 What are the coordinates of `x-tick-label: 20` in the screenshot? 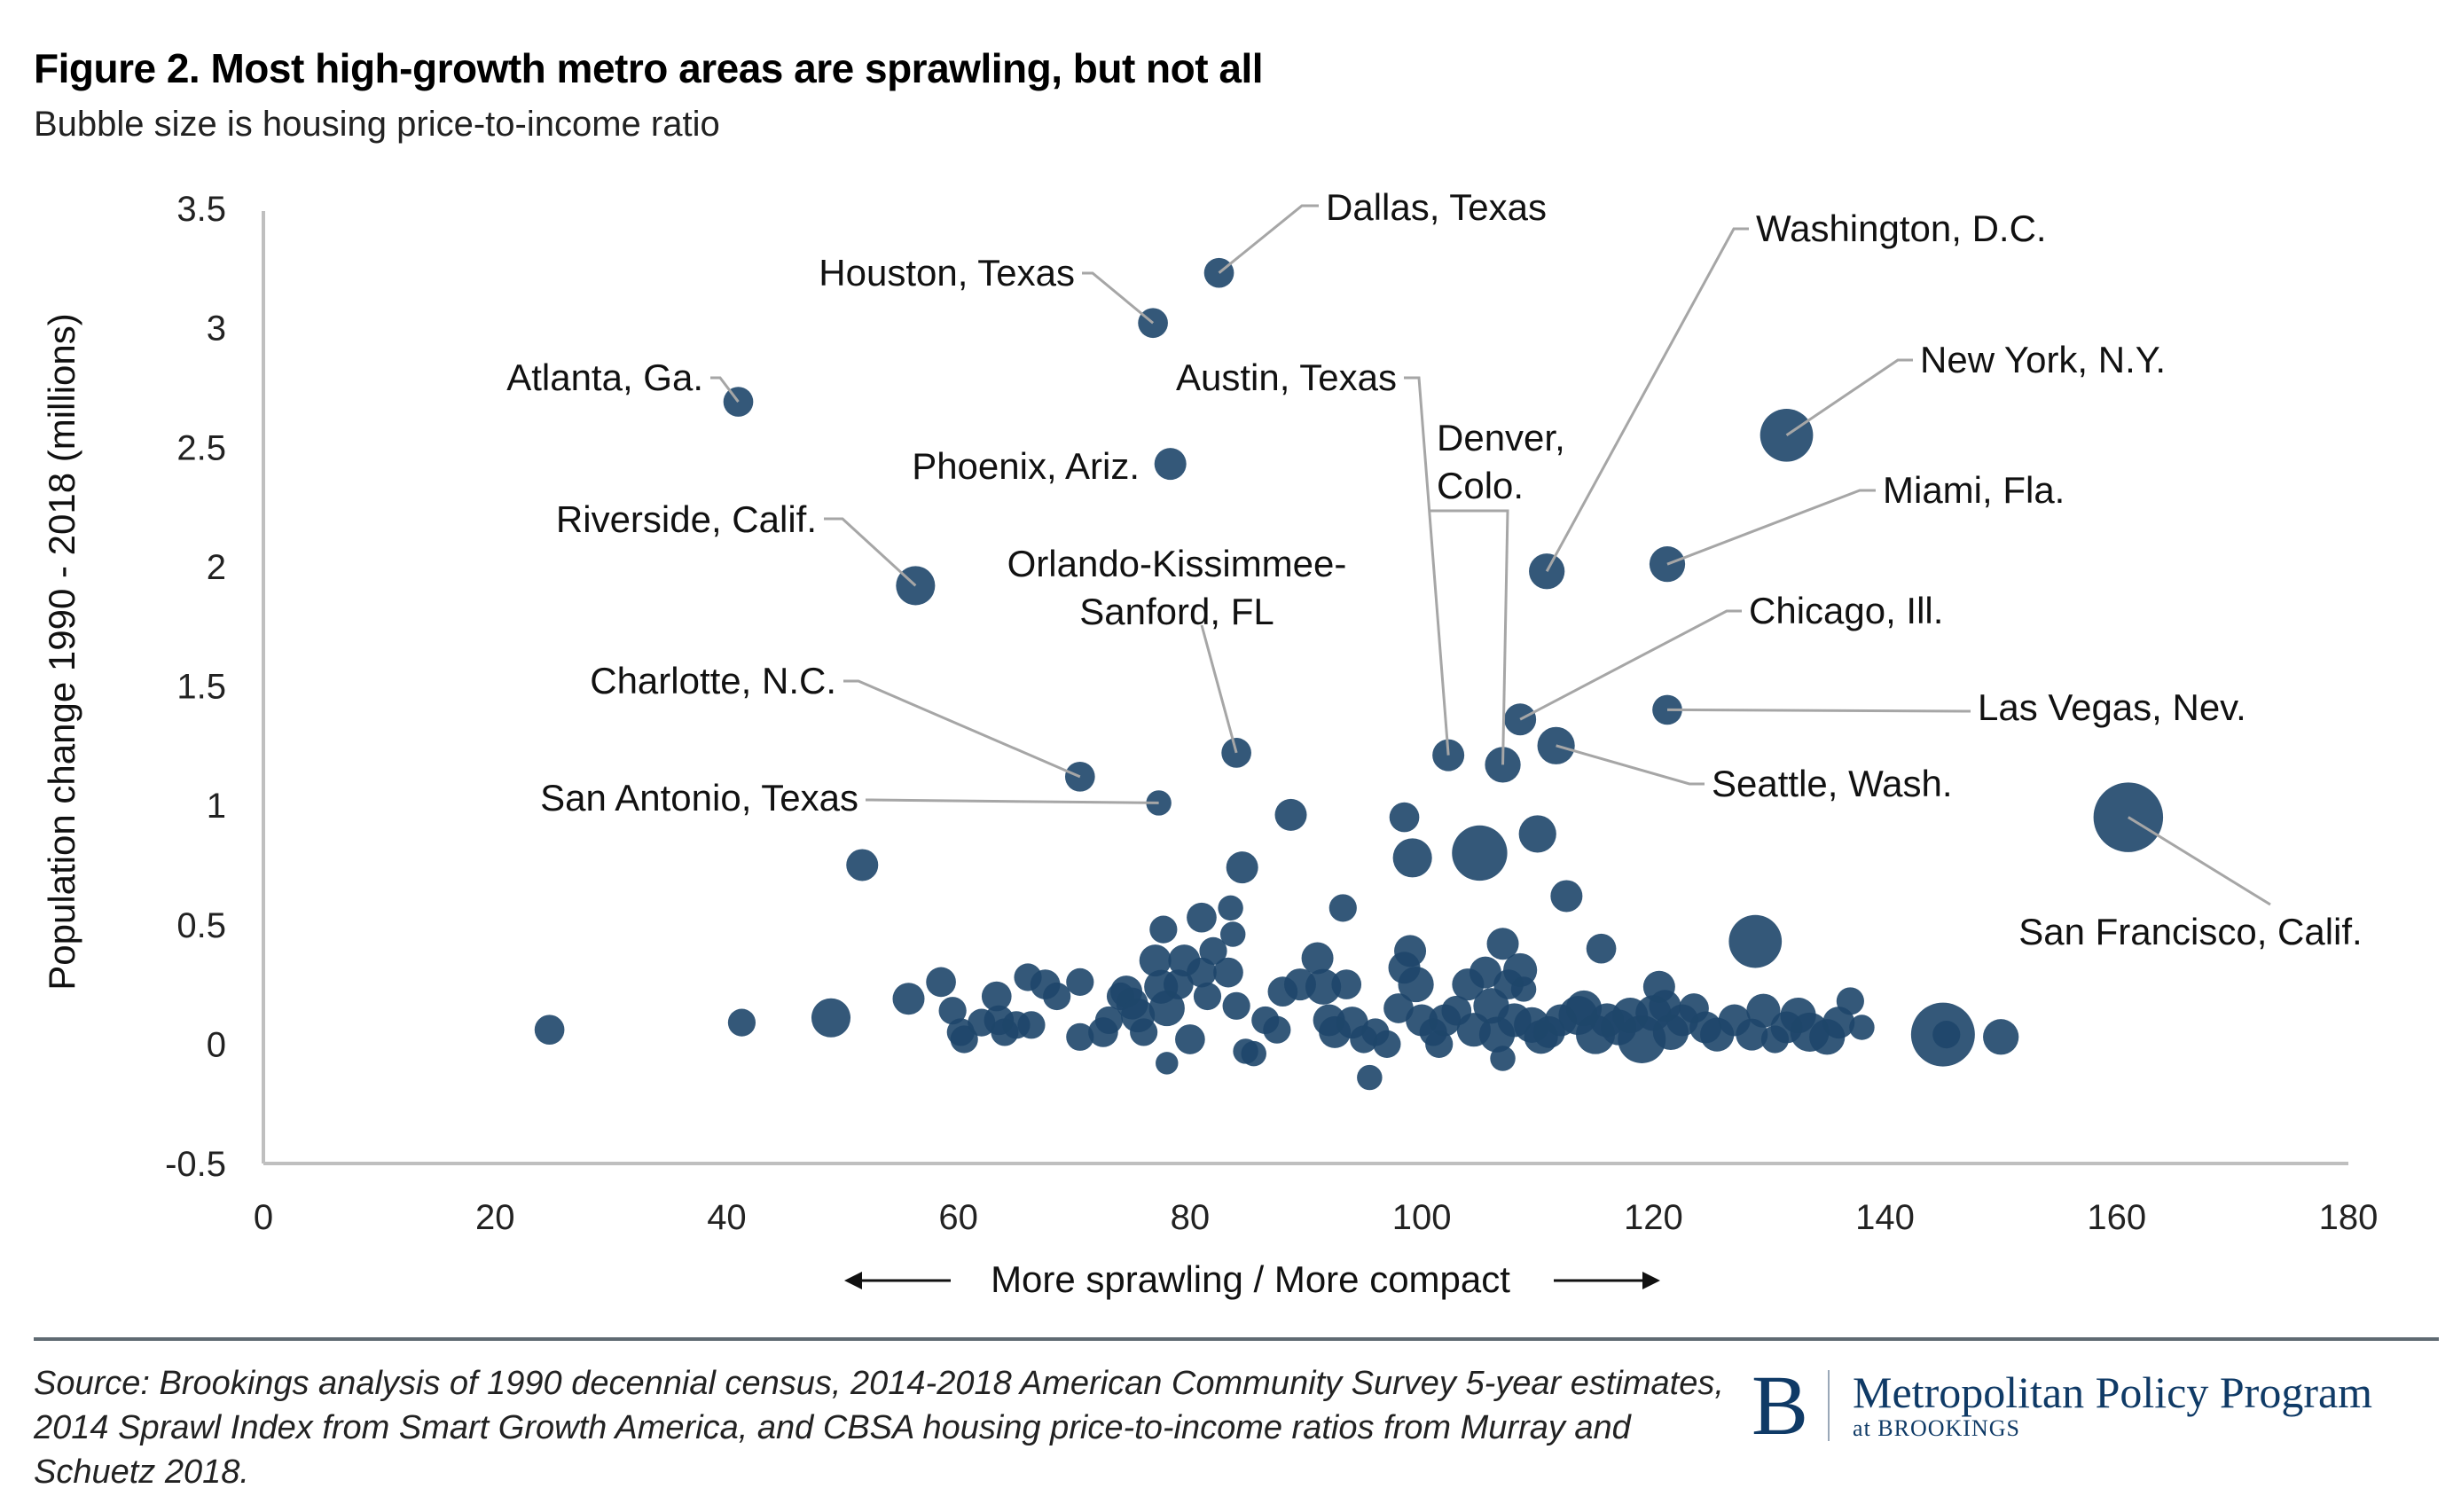 It's located at (495, 1217).